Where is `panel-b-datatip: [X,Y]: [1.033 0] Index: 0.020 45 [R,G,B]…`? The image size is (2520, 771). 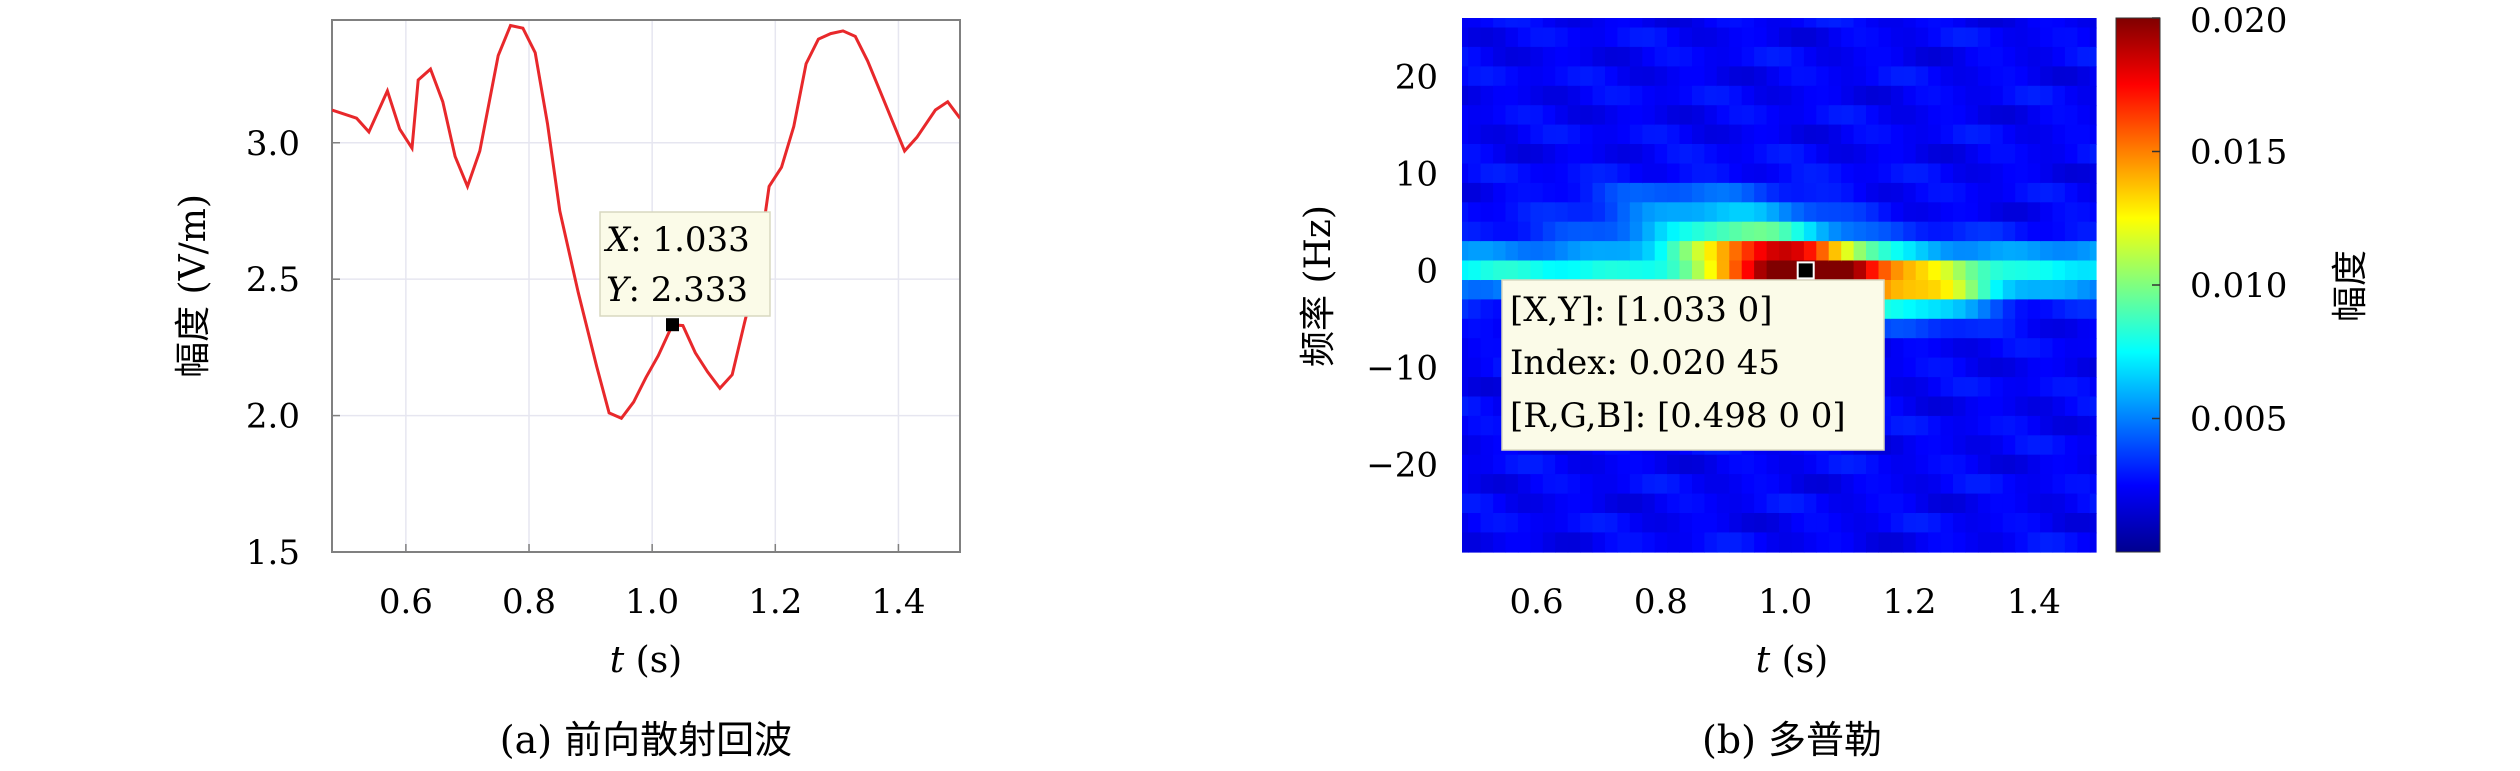
panel-b-datatip: [X,Y]: [1.033 0] Index: 0.020 45 [R,G,B]… is located at coordinates (1693, 356).